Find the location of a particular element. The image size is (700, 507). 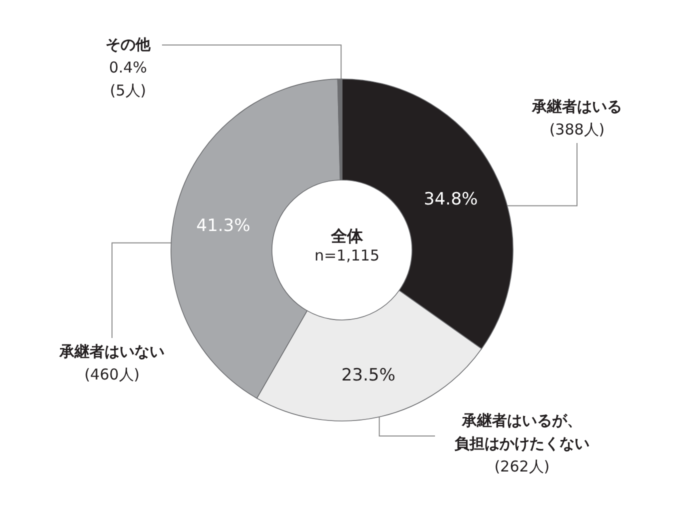

data-label: 41.3% is located at coordinates (223, 226).